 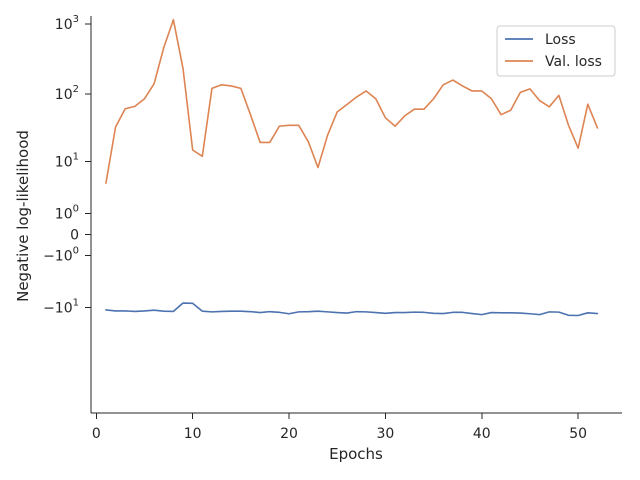 I want to click on x-tick-label: 50, so click(x=578, y=434).